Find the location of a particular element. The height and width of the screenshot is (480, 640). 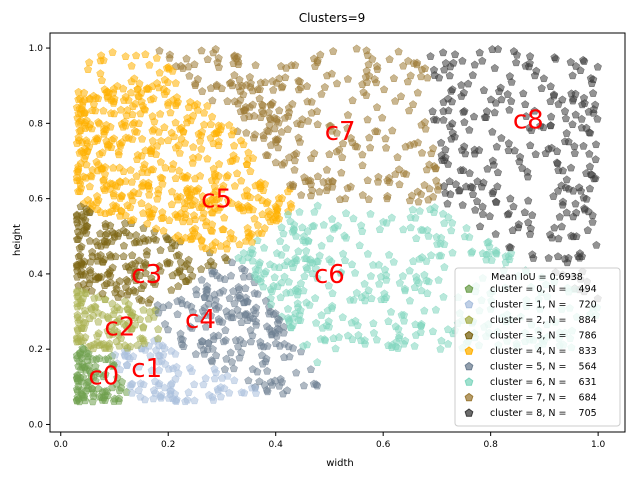

legend-item: cluster = 2, N = 884 is located at coordinates (530, 320).